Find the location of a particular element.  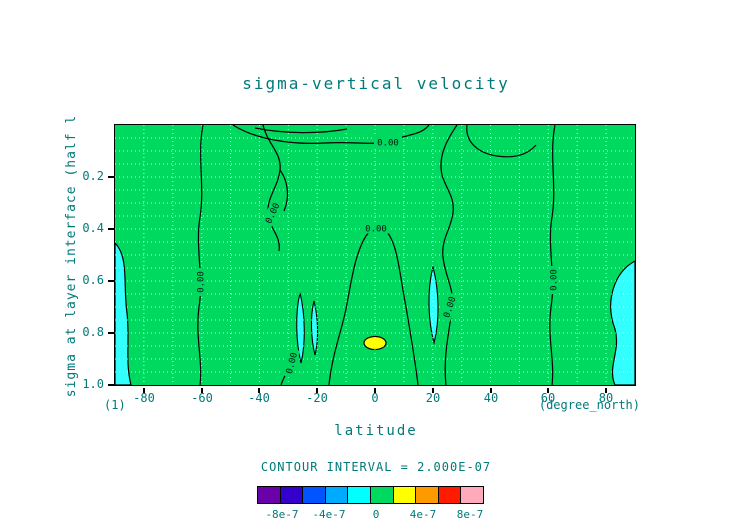

colorbar-label: 4e-7 is located at coordinates (423, 514).